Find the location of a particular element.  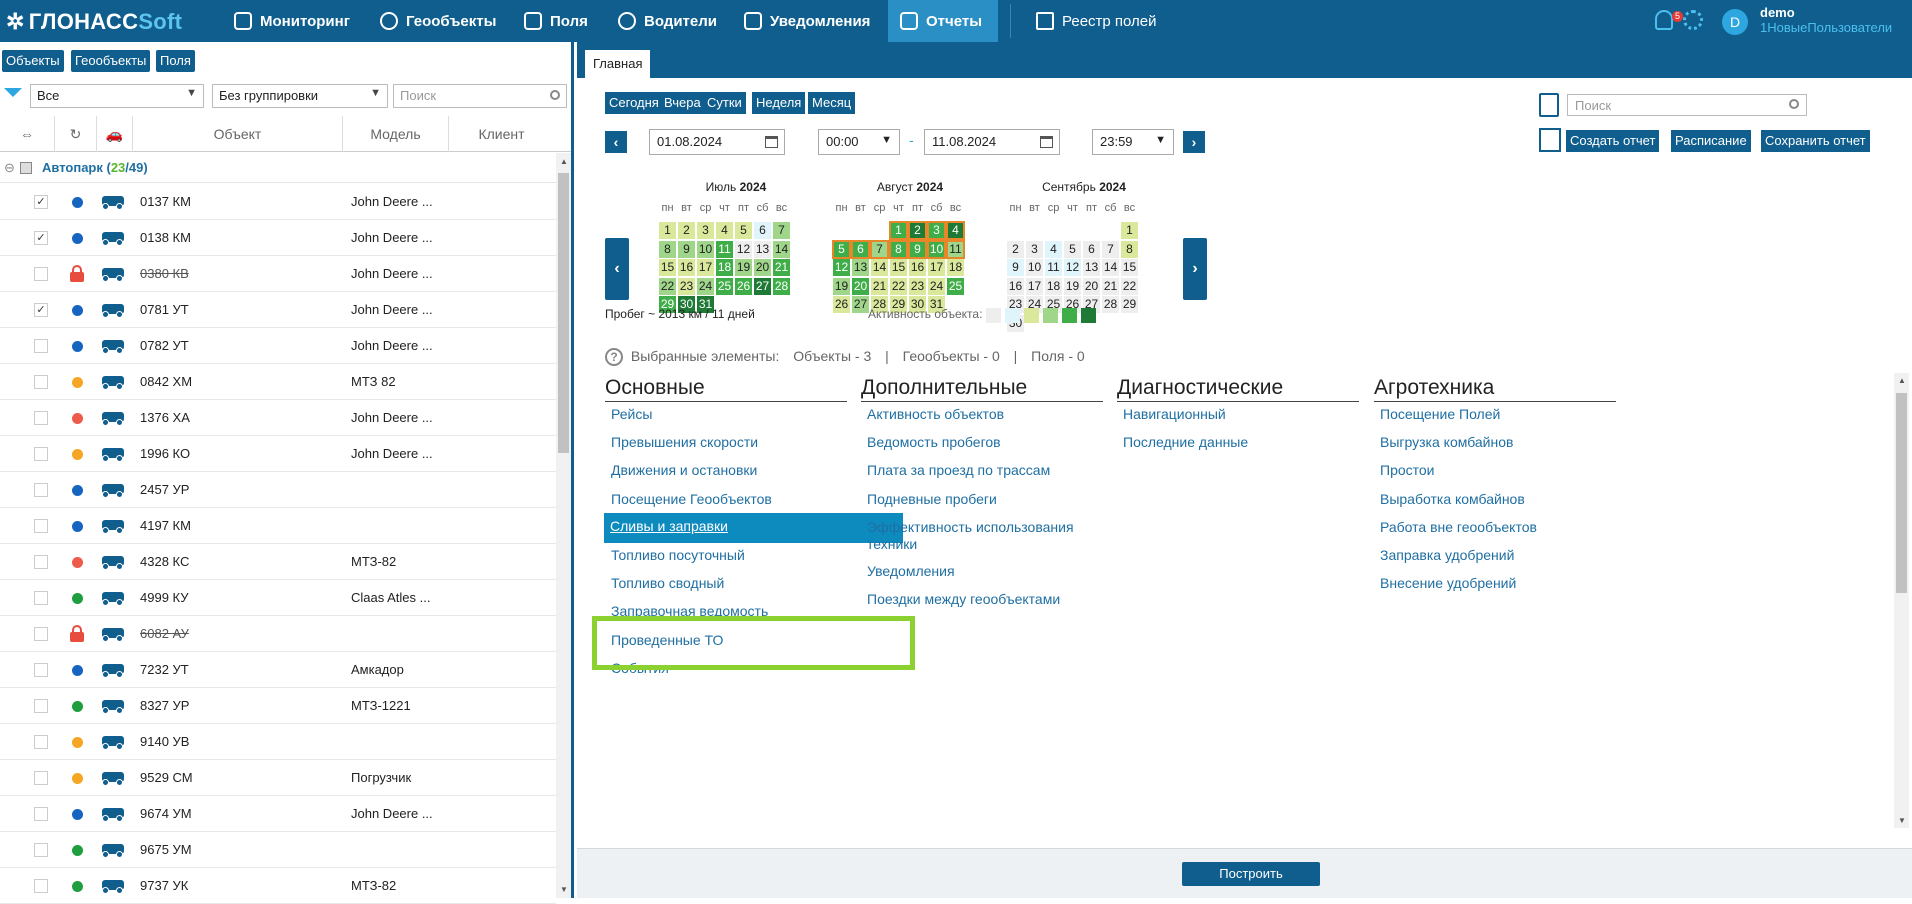

report-link: Посещение Полей is located at coordinates (1440, 414).